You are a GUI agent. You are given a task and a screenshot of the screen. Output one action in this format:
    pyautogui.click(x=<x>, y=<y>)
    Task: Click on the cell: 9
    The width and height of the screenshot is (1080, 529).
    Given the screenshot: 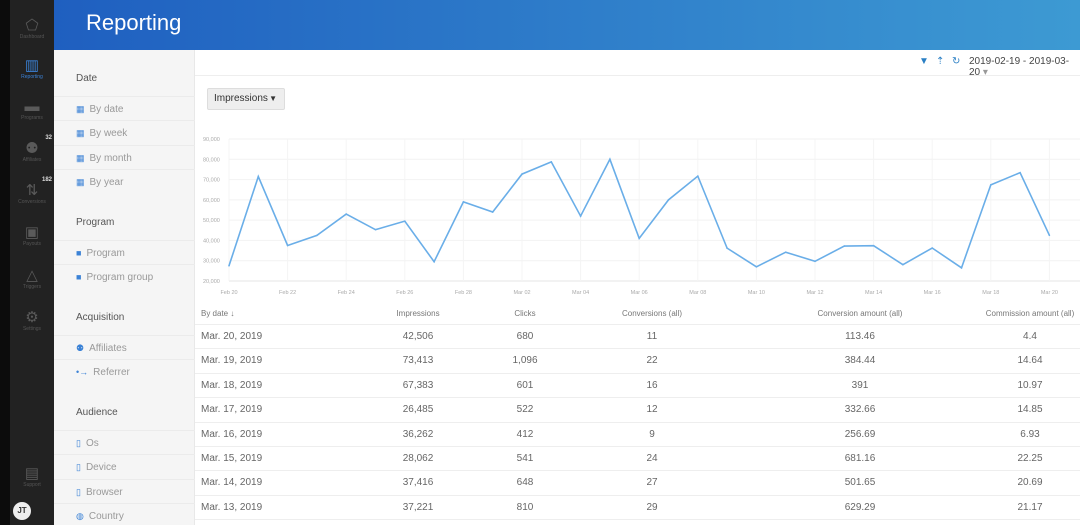 What is the action you would take?
    pyautogui.click(x=652, y=434)
    